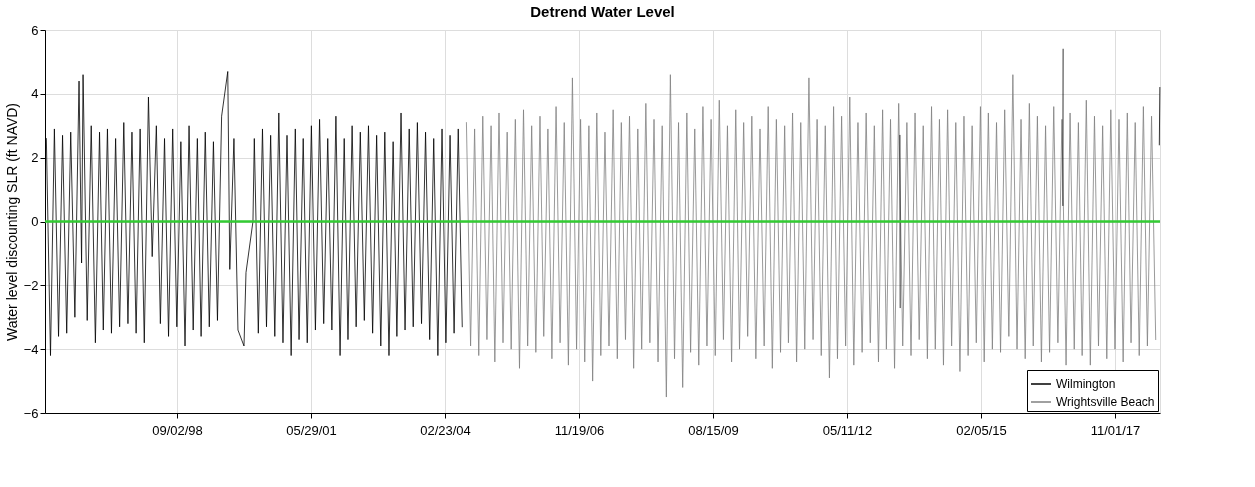  What do you see at coordinates (579, 430) in the screenshot?
I see `x-tick-label: 11/19/06` at bounding box center [579, 430].